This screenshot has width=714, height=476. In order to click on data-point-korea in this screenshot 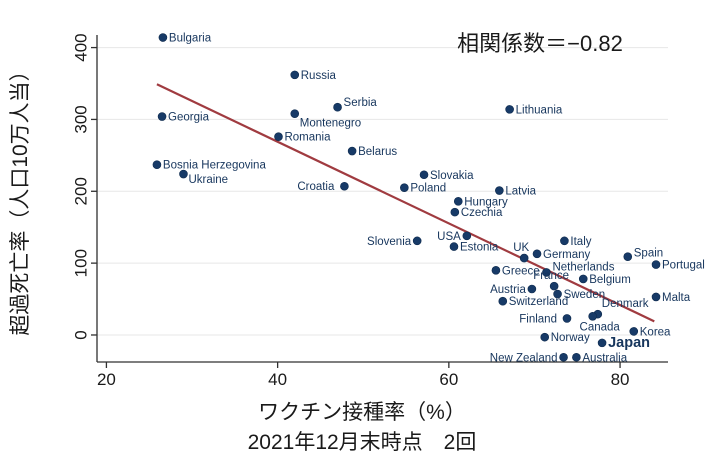, I will do `click(634, 331)`.